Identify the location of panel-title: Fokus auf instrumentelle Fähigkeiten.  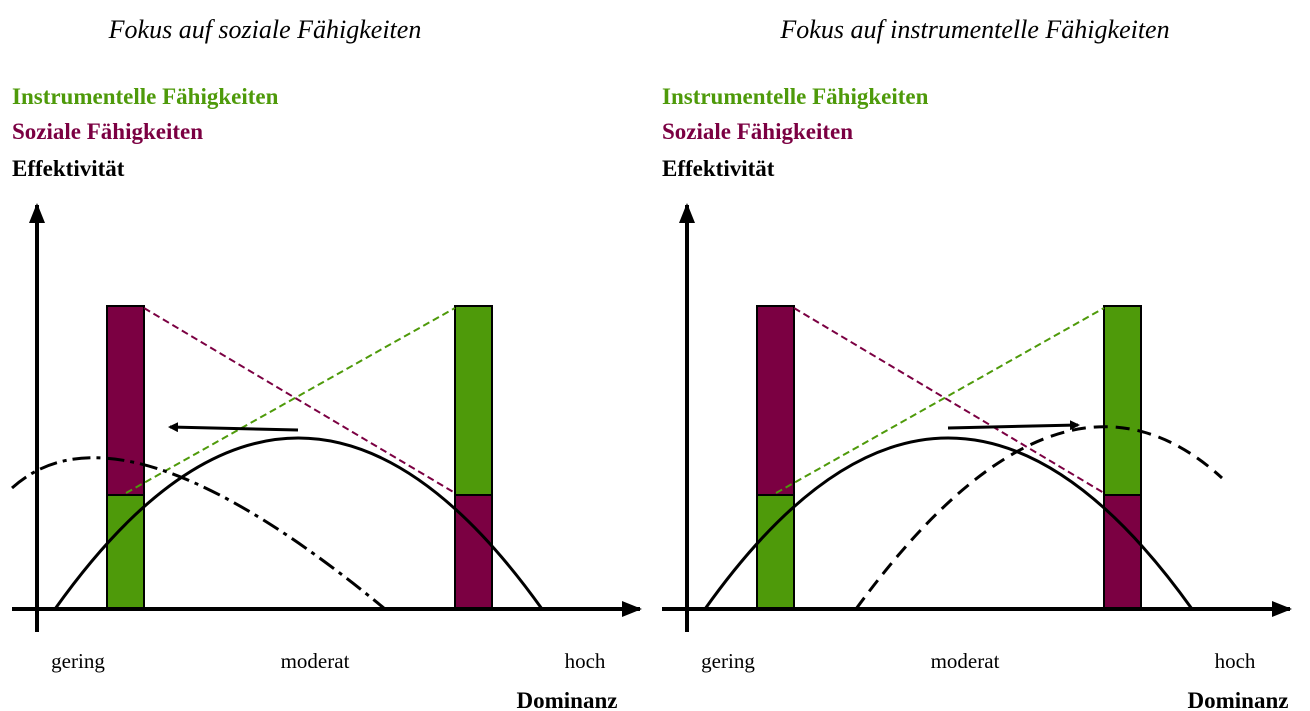
(974, 29).